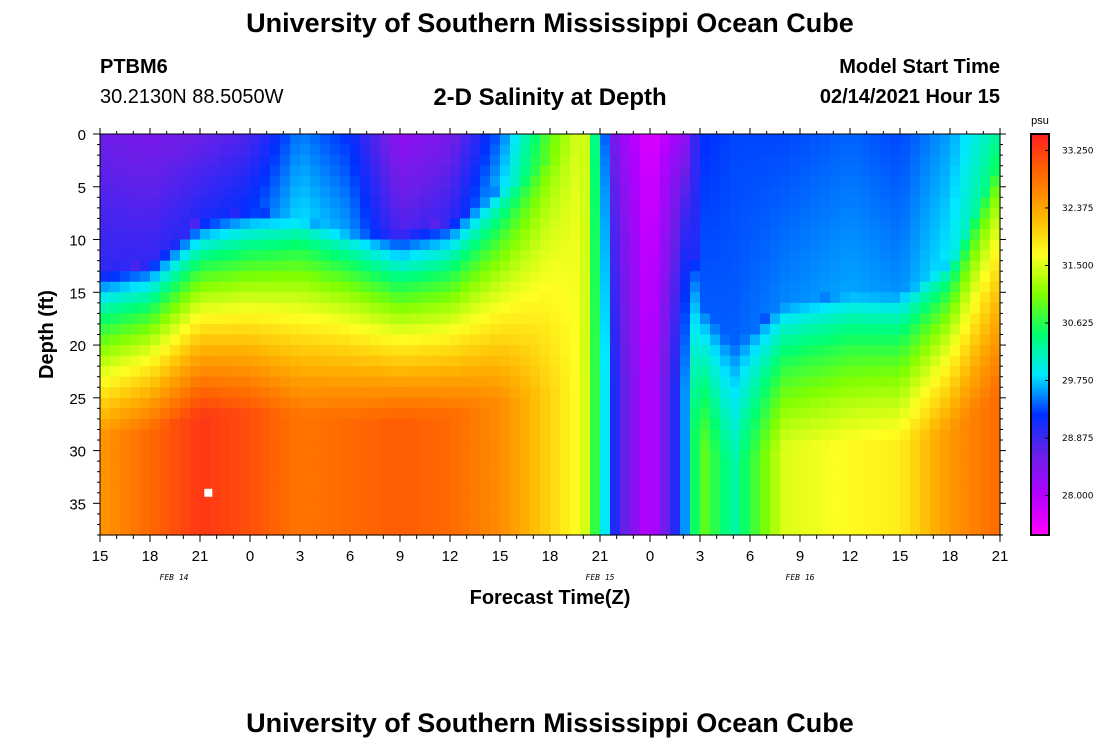  What do you see at coordinates (1040, 121) in the screenshot?
I see `colorbar-unit: psu` at bounding box center [1040, 121].